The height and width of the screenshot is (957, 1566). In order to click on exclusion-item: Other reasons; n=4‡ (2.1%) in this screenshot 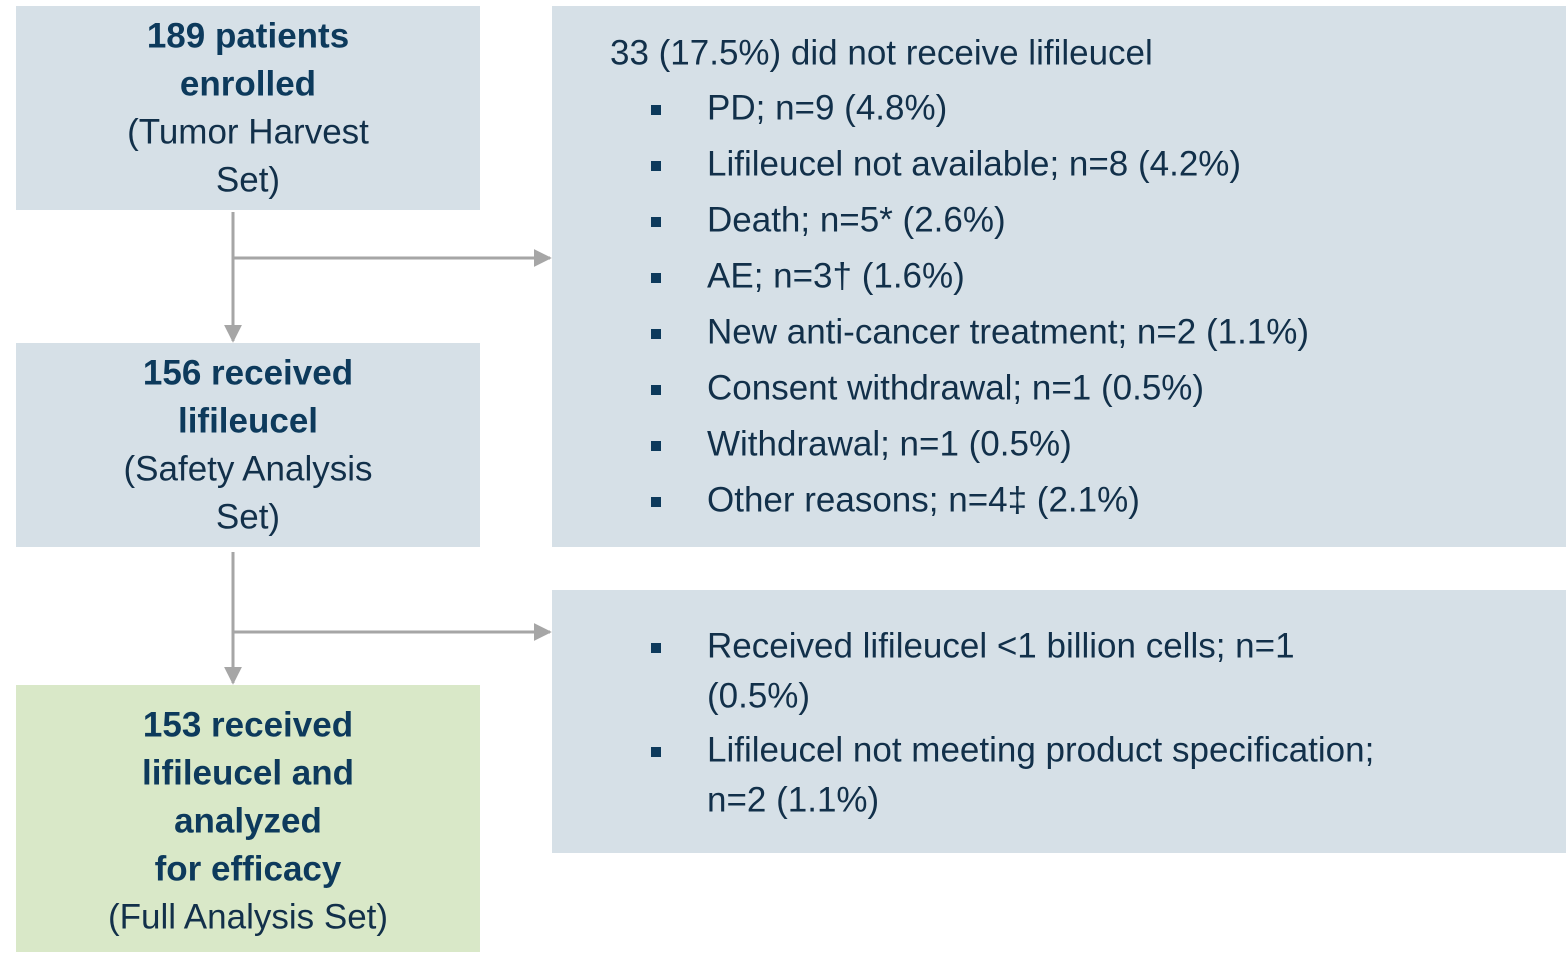, I will do `click(923, 499)`.